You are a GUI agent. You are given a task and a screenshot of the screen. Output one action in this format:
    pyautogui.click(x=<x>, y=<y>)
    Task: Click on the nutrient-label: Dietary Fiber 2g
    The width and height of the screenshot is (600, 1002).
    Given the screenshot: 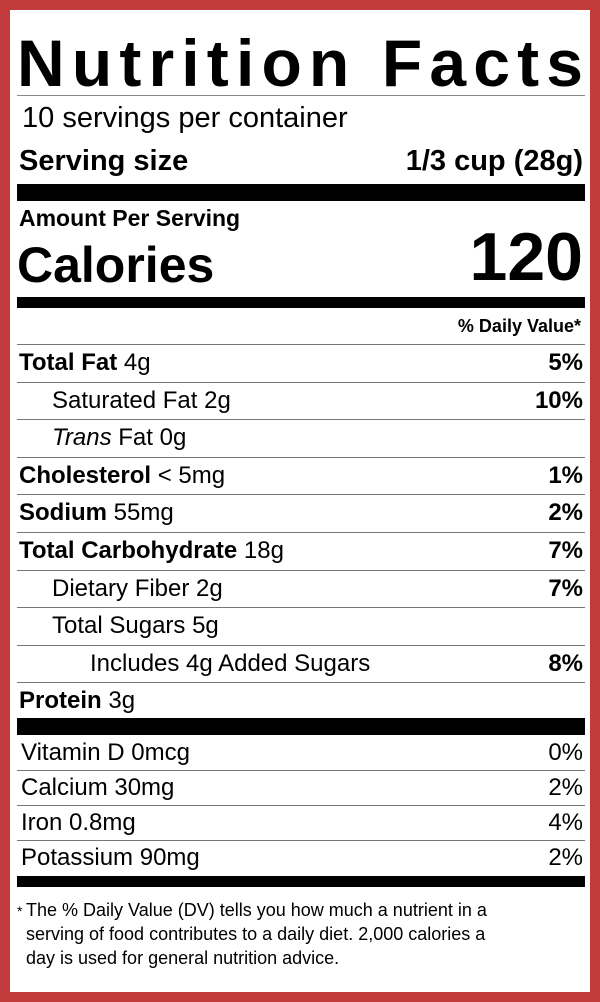 What is the action you would take?
    pyautogui.click(x=137, y=589)
    